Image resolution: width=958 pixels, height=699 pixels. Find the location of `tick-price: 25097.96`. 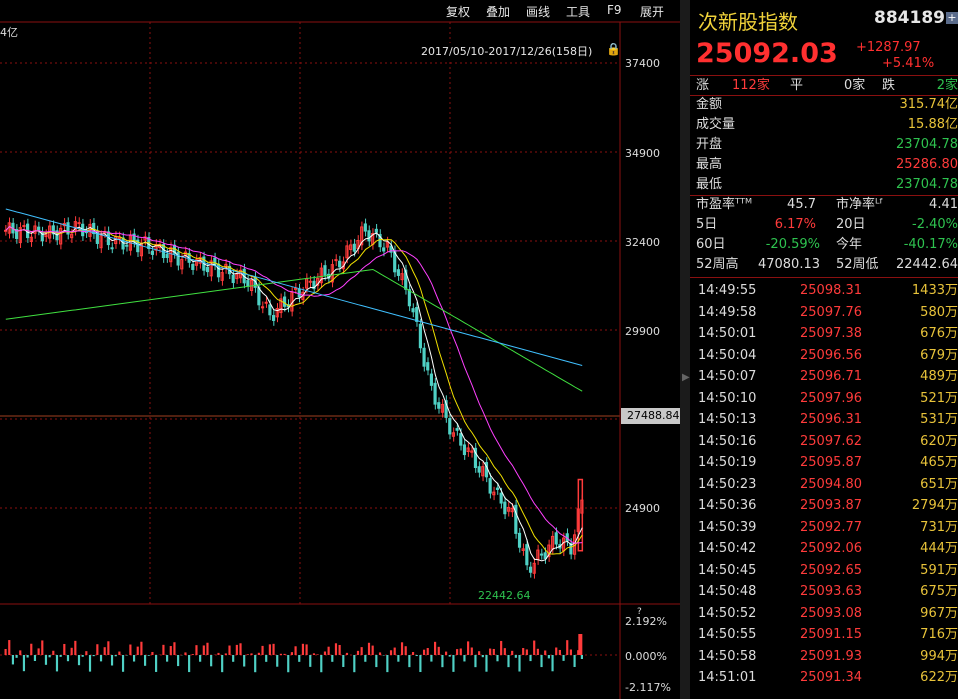

tick-price: 25097.96 is located at coordinates (831, 398).